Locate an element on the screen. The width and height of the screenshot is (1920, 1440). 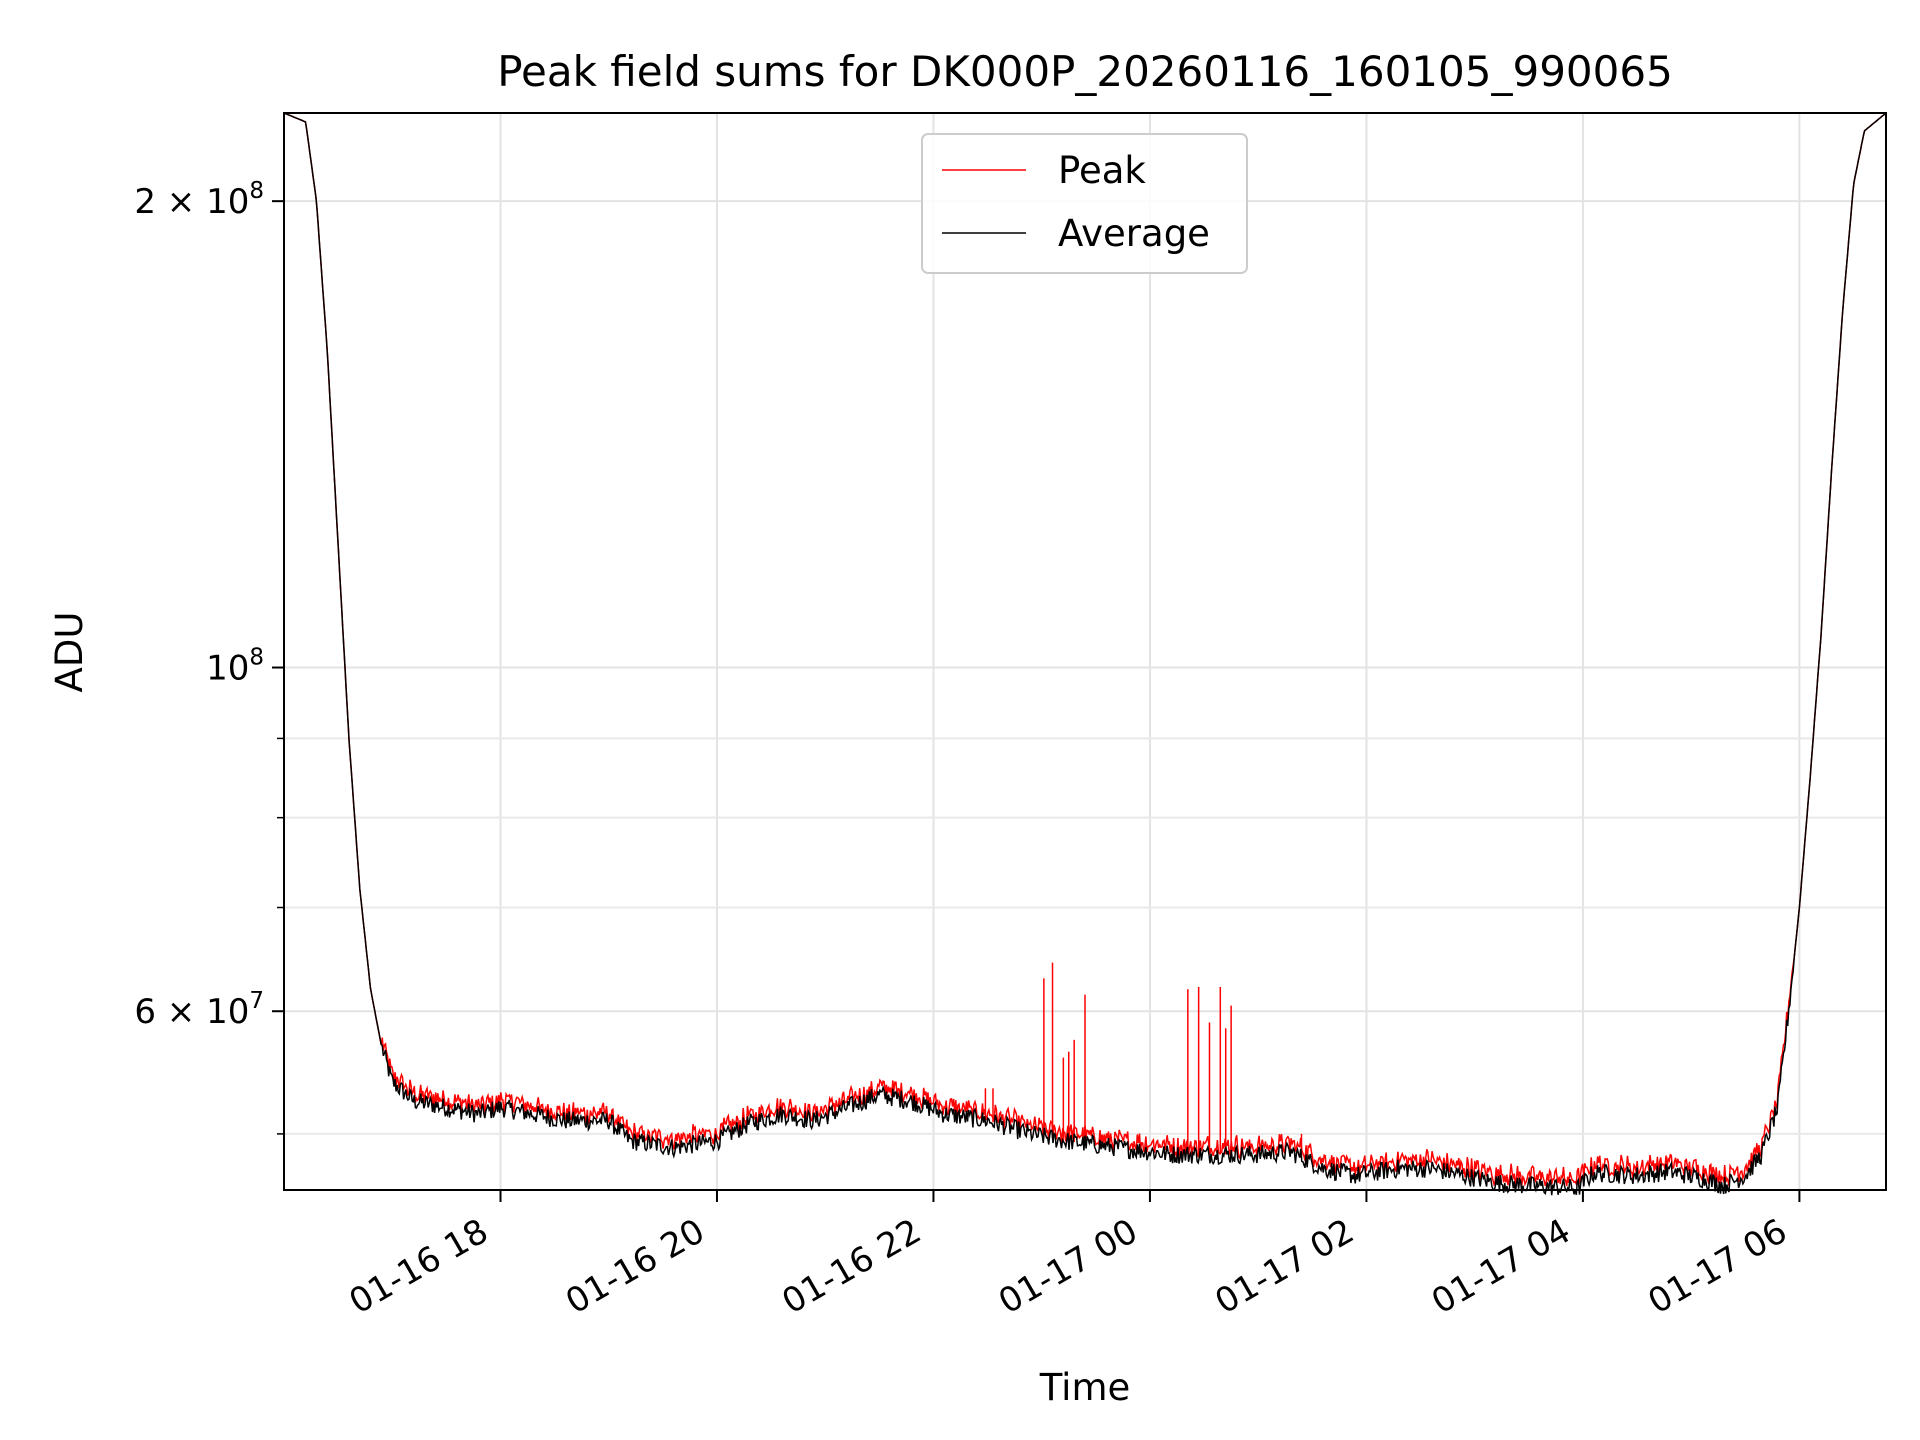
y-tick-label: 108 is located at coordinates (235, 667).